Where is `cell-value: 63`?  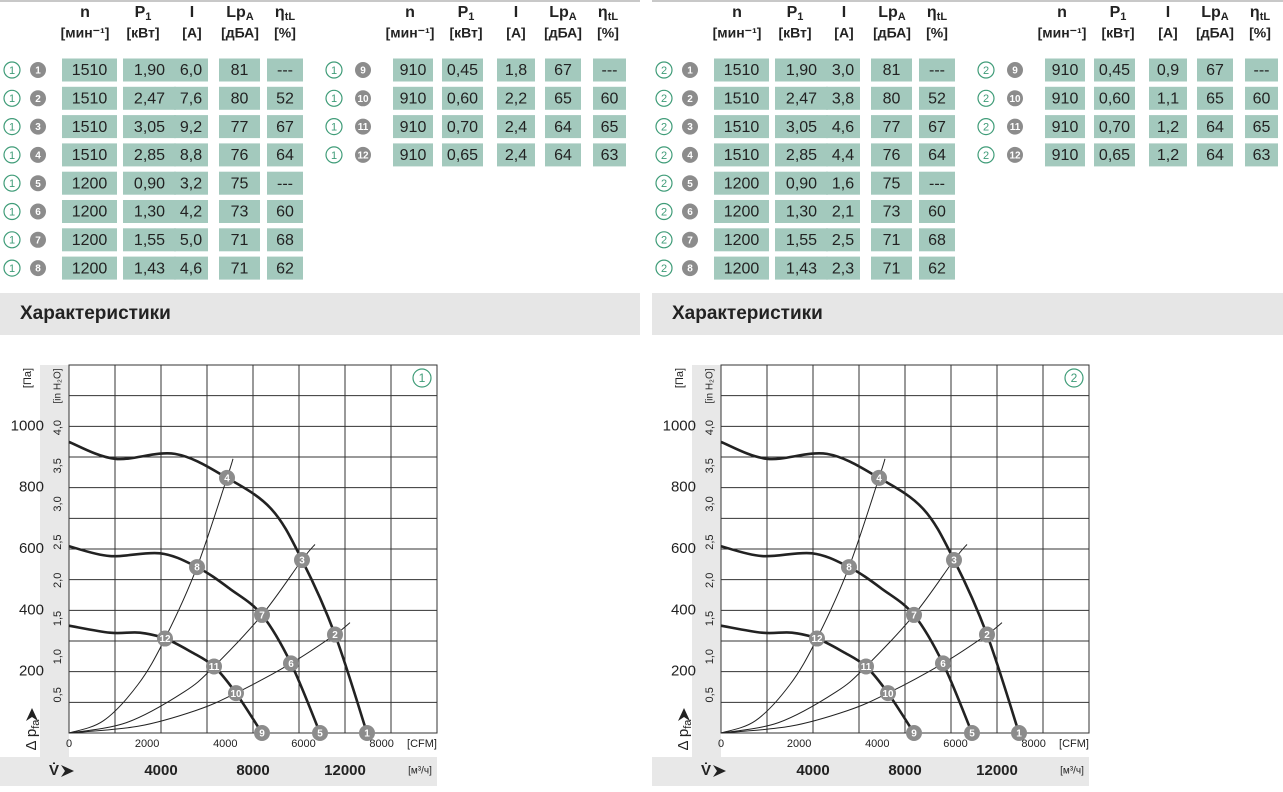
cell-value: 63 is located at coordinates (610, 155).